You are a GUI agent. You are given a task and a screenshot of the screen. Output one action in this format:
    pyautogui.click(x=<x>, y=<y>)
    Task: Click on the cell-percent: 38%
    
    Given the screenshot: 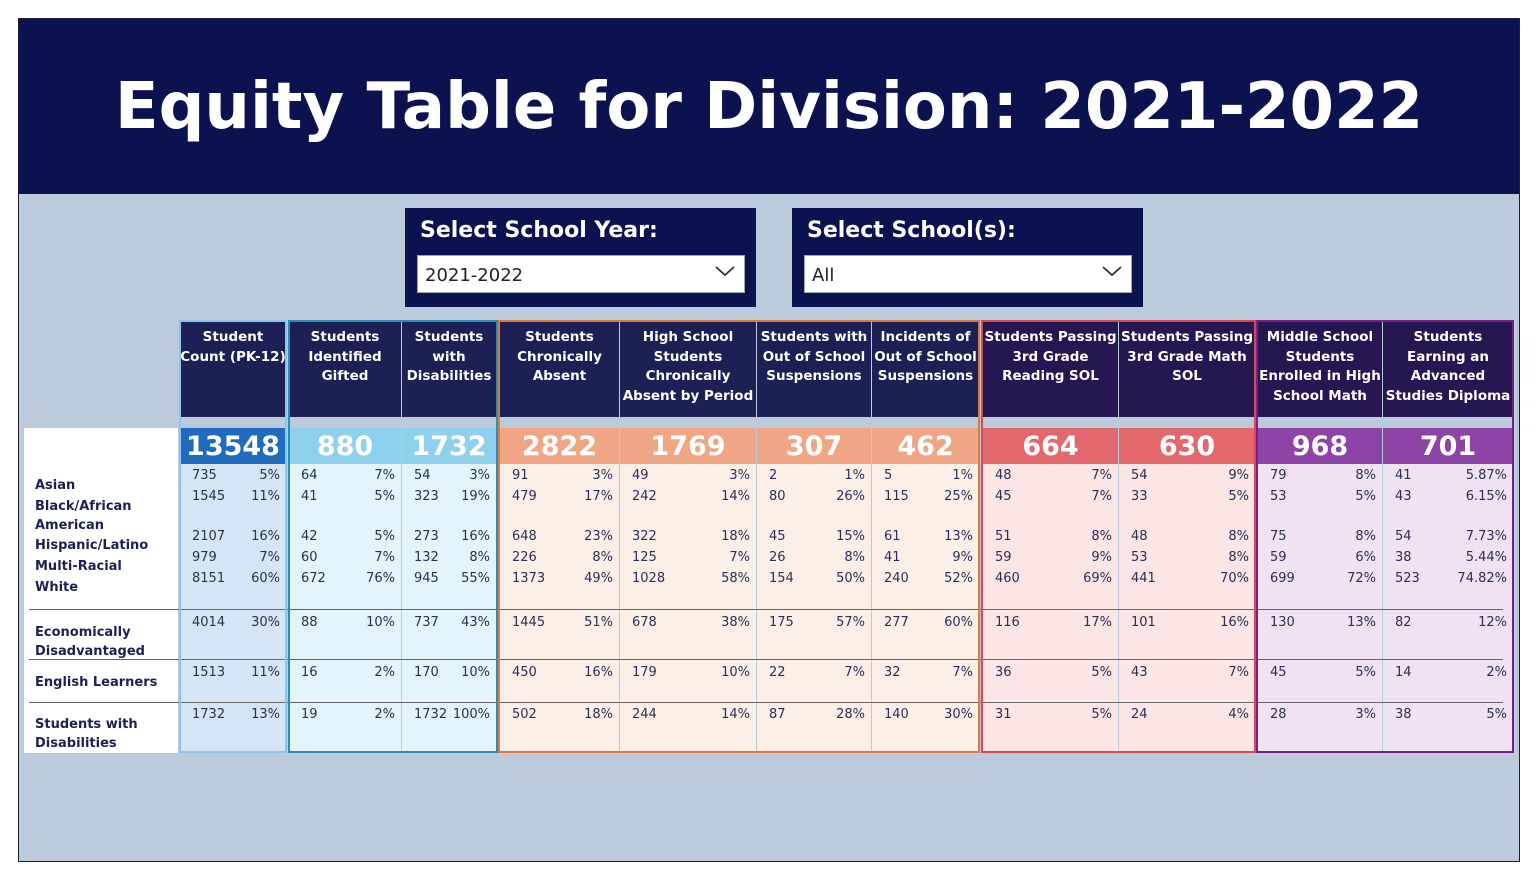 What is the action you would take?
    pyautogui.click(x=735, y=622)
    